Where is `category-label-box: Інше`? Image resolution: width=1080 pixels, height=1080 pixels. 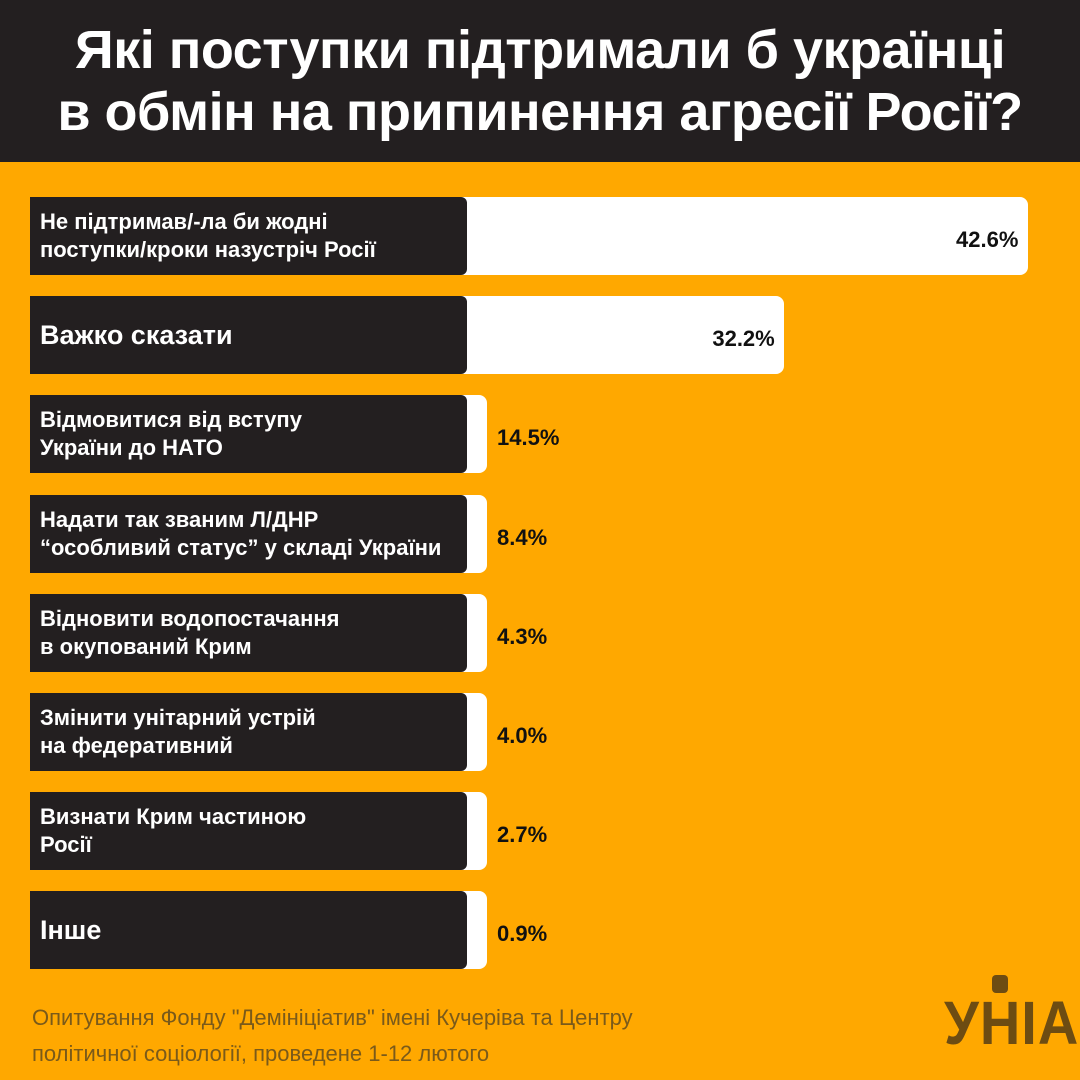
category-label-box: Інше is located at coordinates (248, 930).